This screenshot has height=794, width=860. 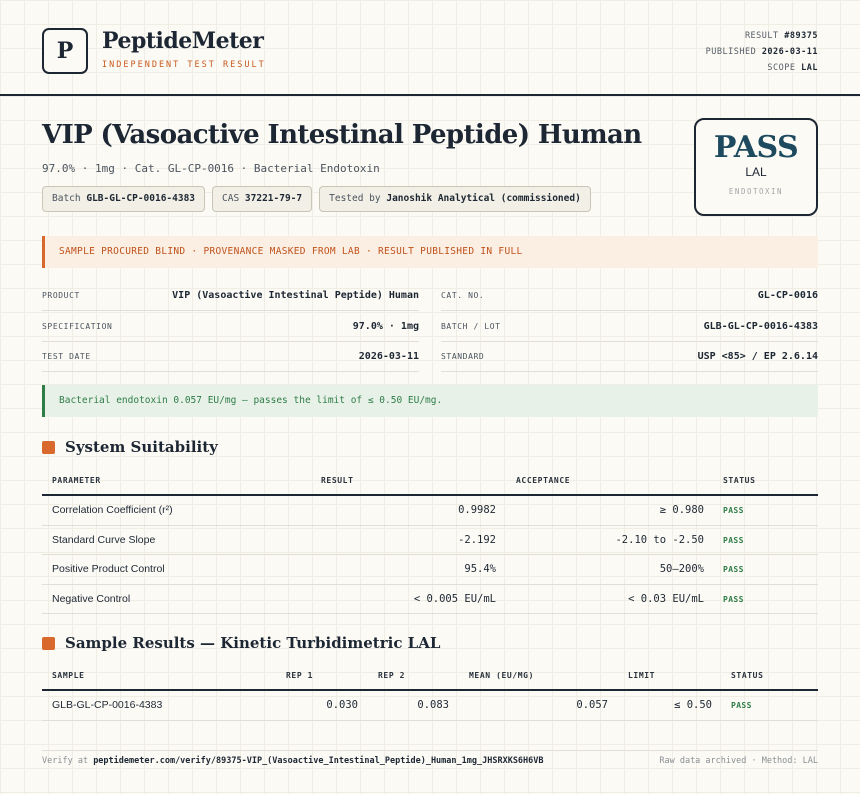 What do you see at coordinates (480, 569) in the screenshot?
I see `result-cell: 95.4%` at bounding box center [480, 569].